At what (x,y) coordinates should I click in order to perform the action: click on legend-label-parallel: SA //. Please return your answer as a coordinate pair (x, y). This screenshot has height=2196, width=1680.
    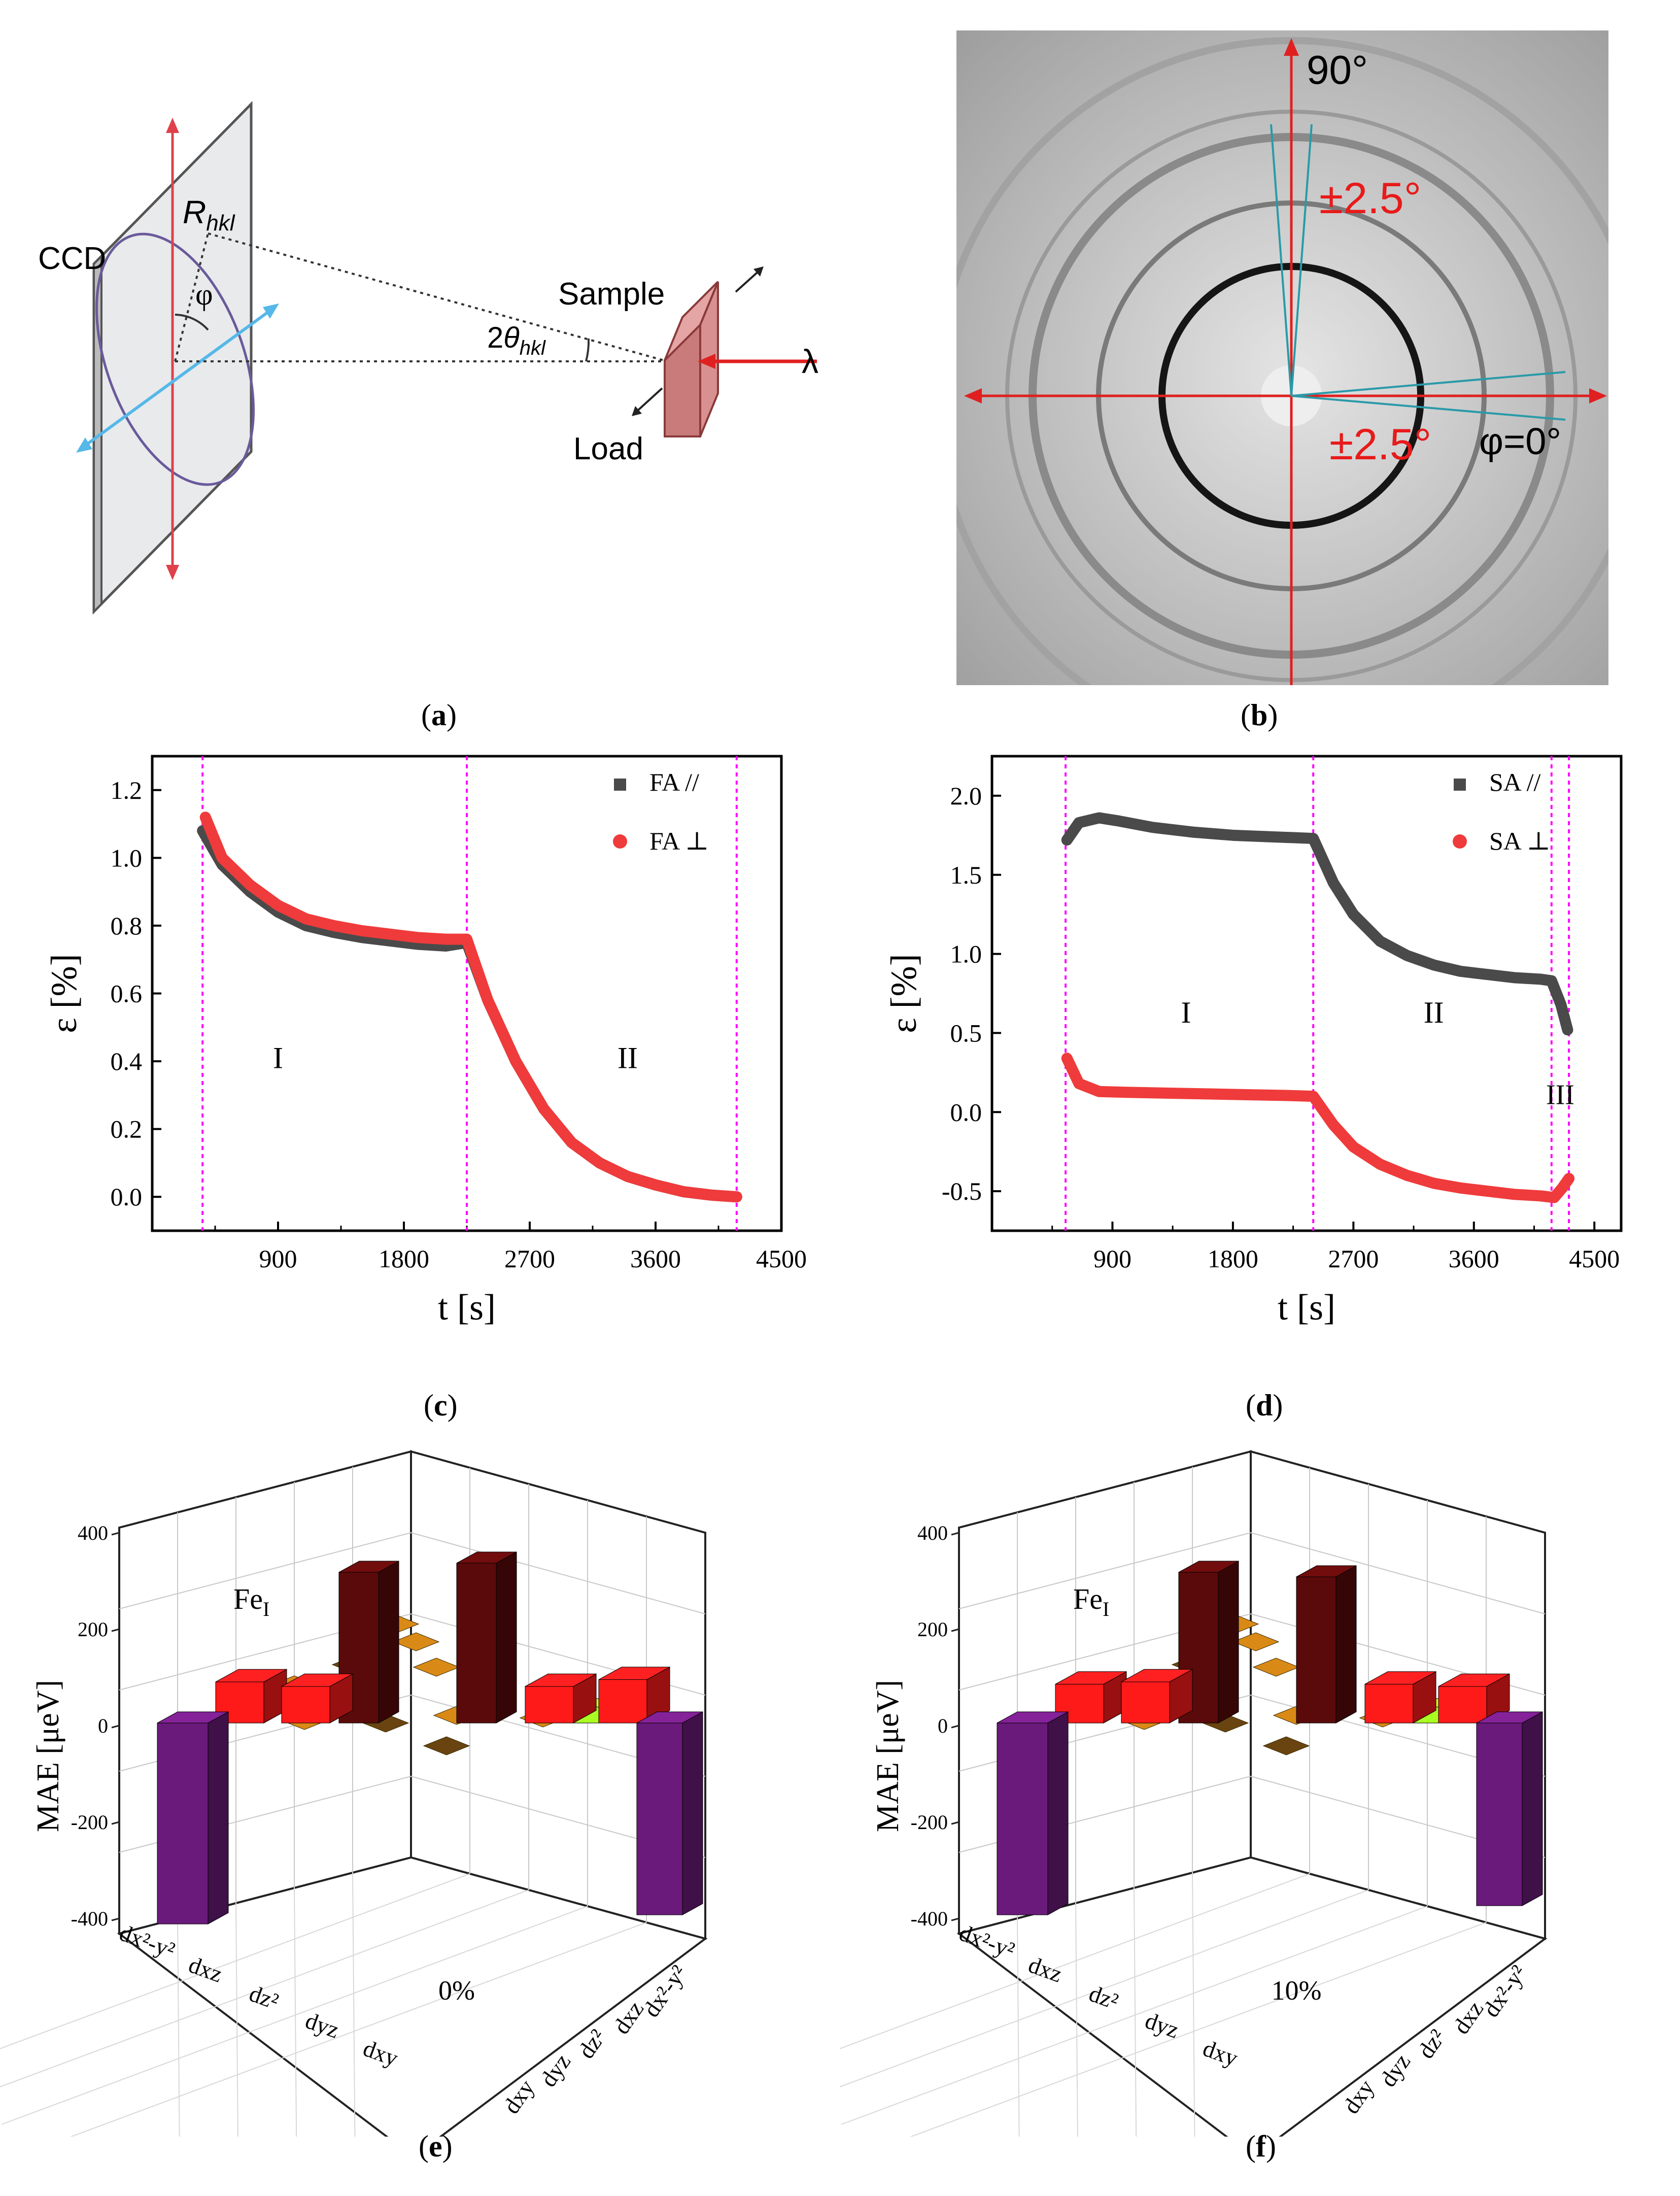
    Looking at the image, I should click on (1515, 782).